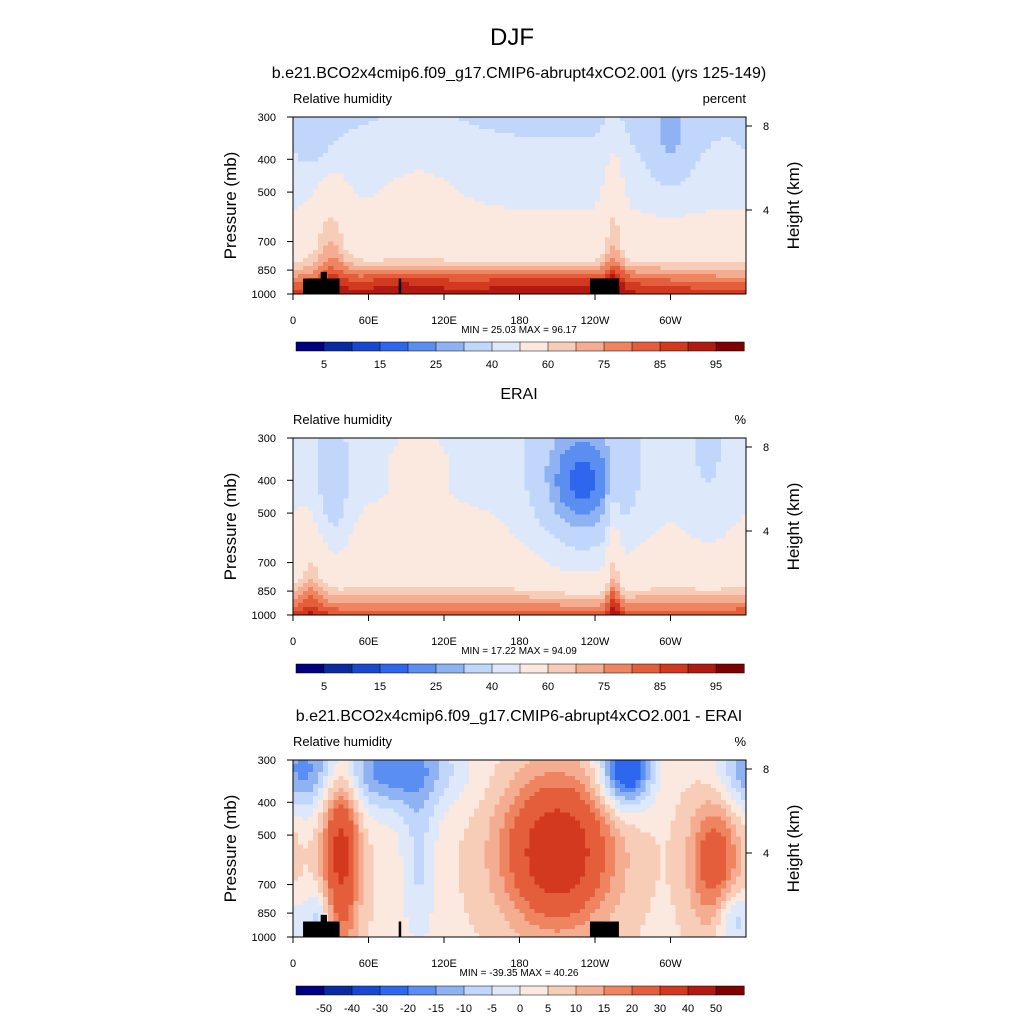 The image size is (1024, 1024). What do you see at coordinates (461, 925) in the screenshot?
I see `topography` at bounding box center [461, 925].